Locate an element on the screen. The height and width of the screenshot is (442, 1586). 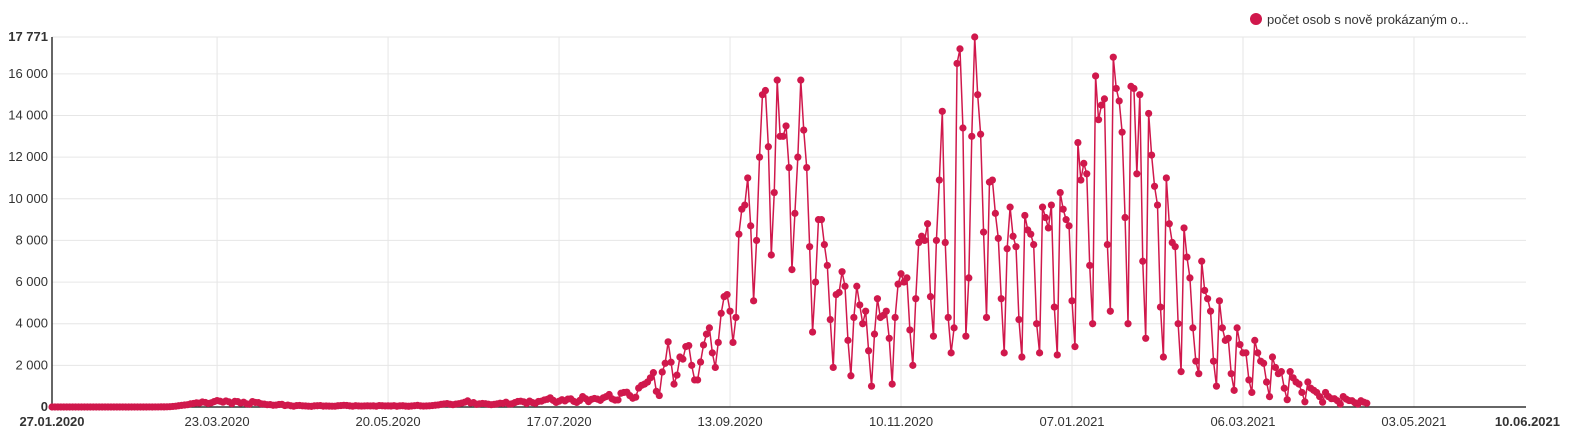
x-tick-label: 03.05.2021 is located at coordinates (1413, 421).